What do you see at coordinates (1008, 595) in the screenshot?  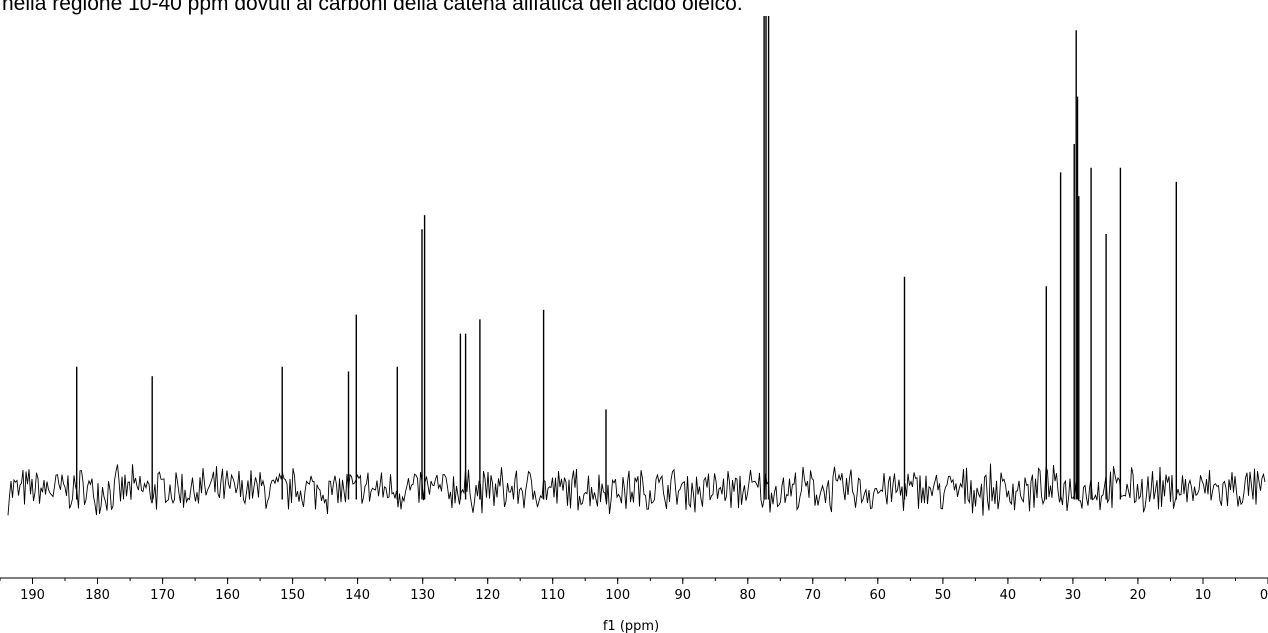 I see `x-tick-label: 40` at bounding box center [1008, 595].